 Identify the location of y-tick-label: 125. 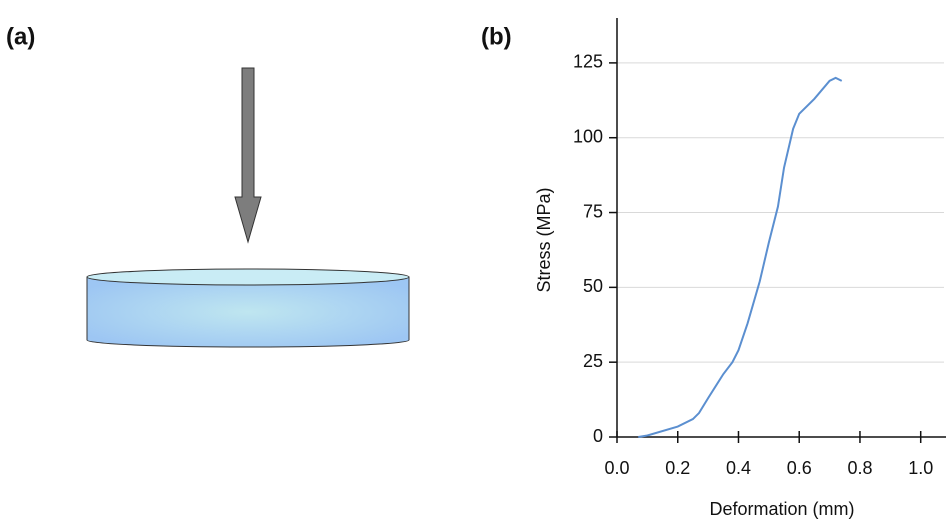
(588, 62).